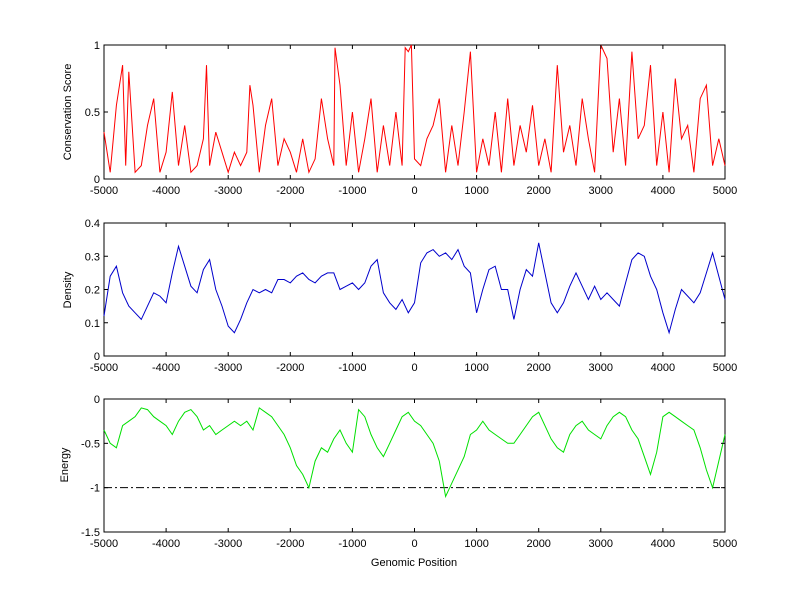 The height and width of the screenshot is (599, 800). Describe the element at coordinates (414, 563) in the screenshot. I see `x-axis-label-energy: Genomic Position` at that location.